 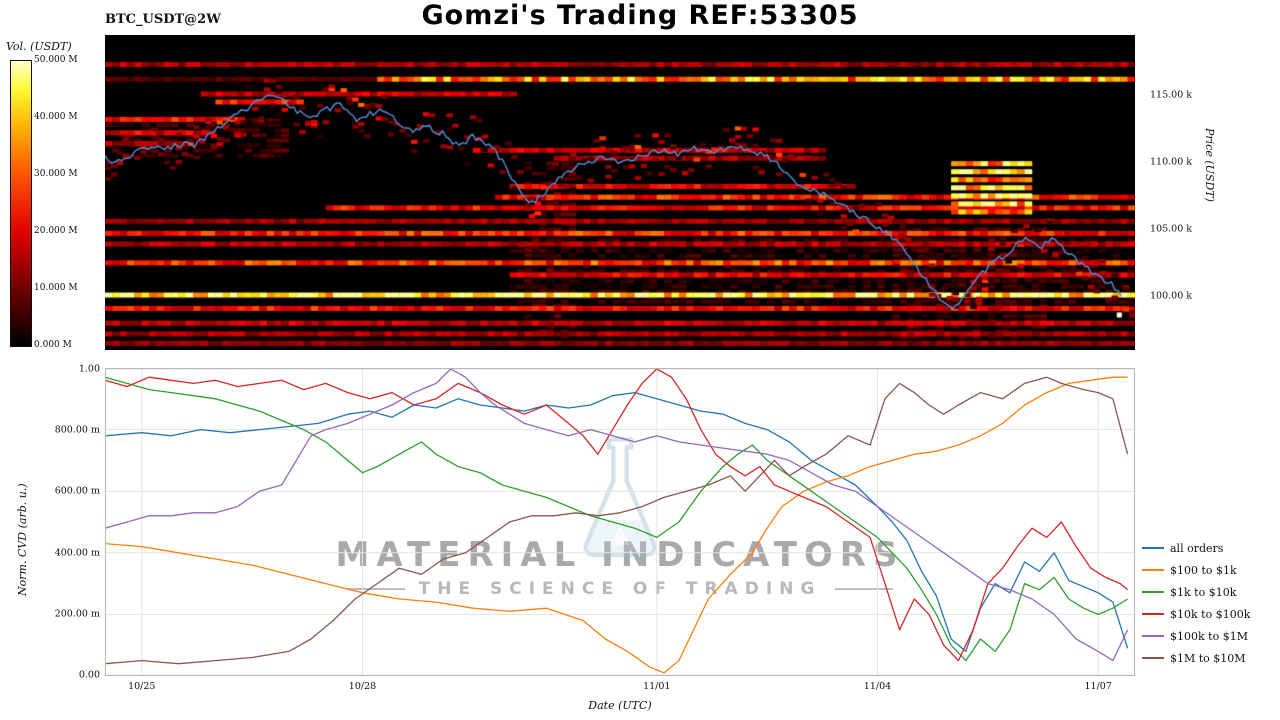 What do you see at coordinates (77, 614) in the screenshot?
I see `cvd-y-tick: 200.00 m` at bounding box center [77, 614].